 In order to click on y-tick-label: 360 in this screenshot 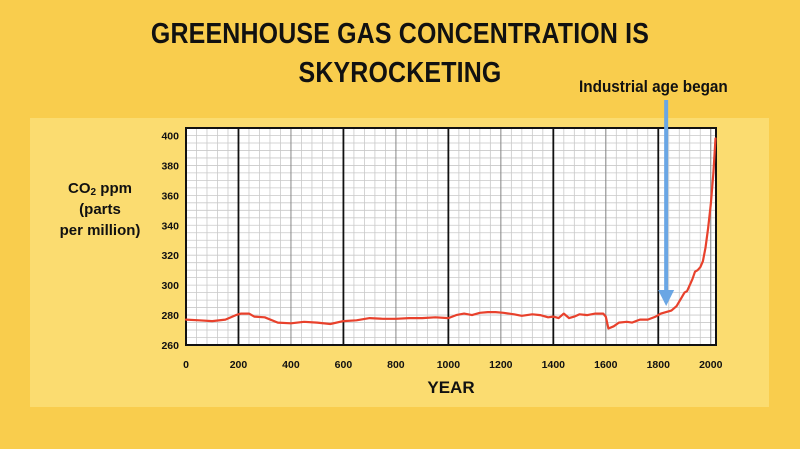, I will do `click(170, 196)`.